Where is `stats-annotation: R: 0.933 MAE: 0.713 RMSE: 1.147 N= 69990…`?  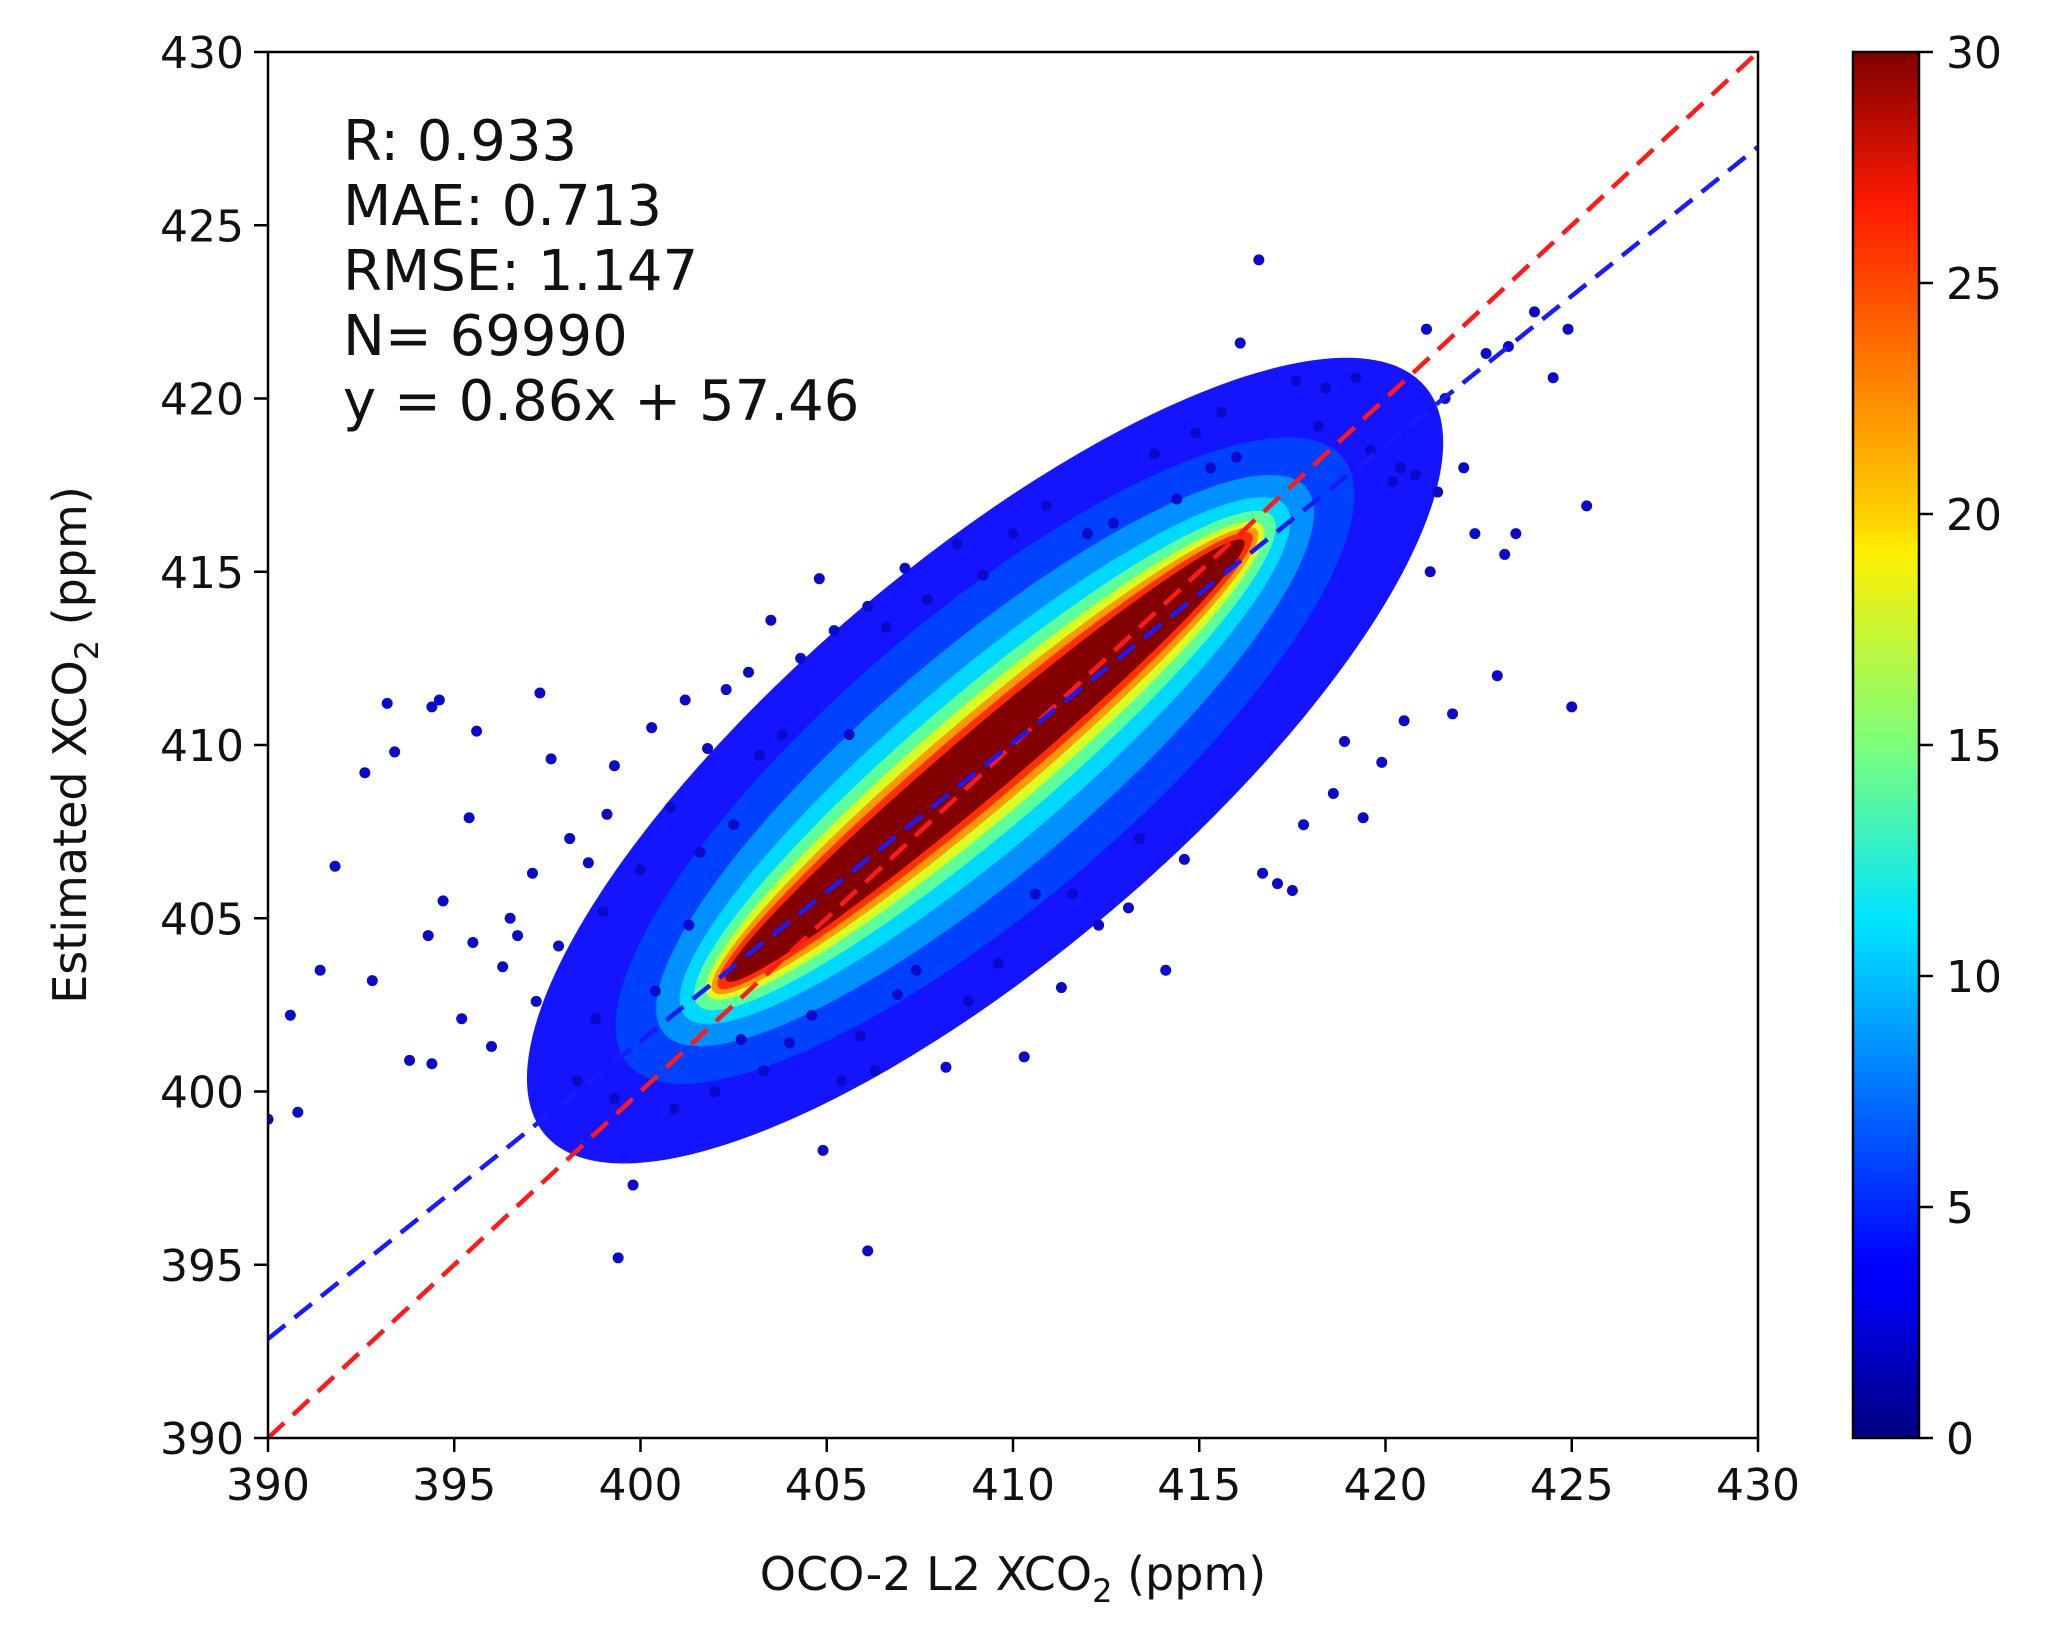
stats-annotation: R: 0.933 MAE: 0.713 RMSE: 1.147 N= 69990… is located at coordinates (601, 271).